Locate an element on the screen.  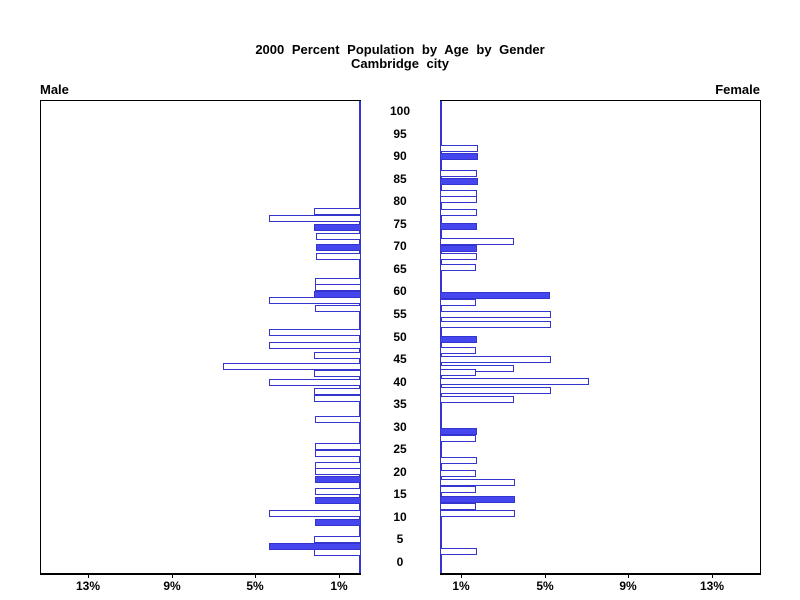
male-zero-axis-line is located at coordinates (360, 337).